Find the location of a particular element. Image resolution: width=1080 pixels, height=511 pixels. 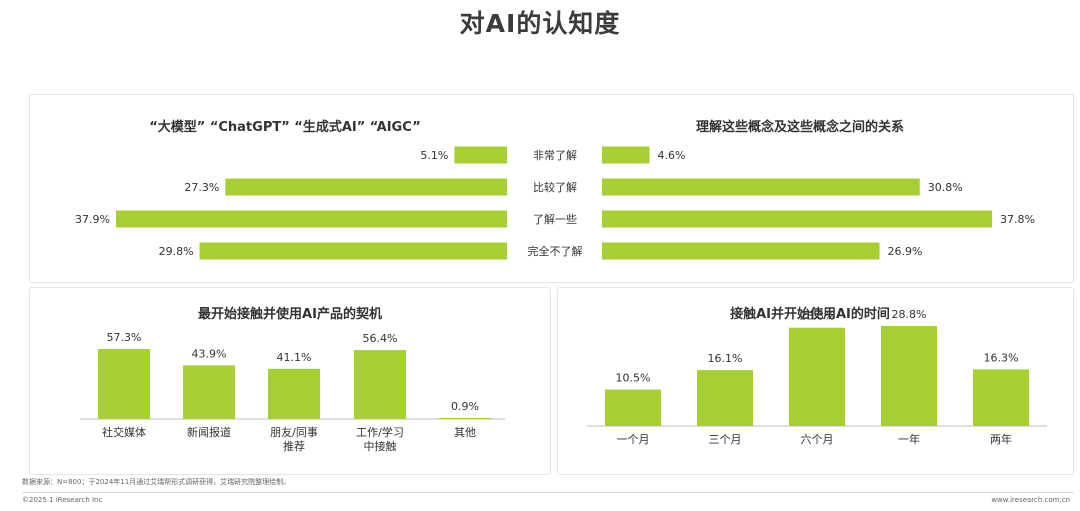

data-label-first-contact: 57.3% is located at coordinates (124, 337).